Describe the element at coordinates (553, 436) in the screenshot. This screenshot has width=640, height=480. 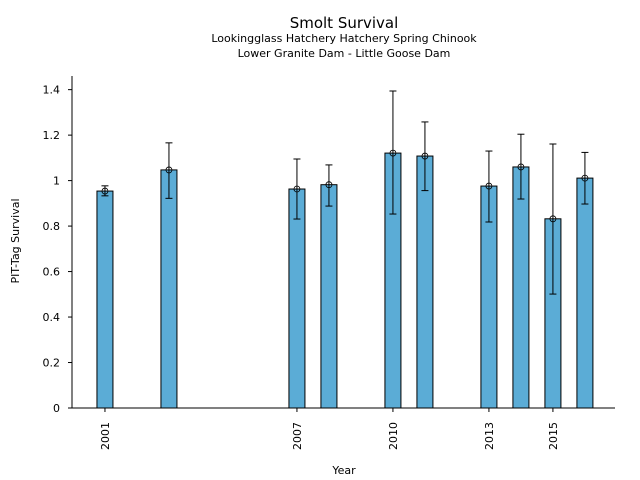
I see `x-tick-label: 2015` at that location.